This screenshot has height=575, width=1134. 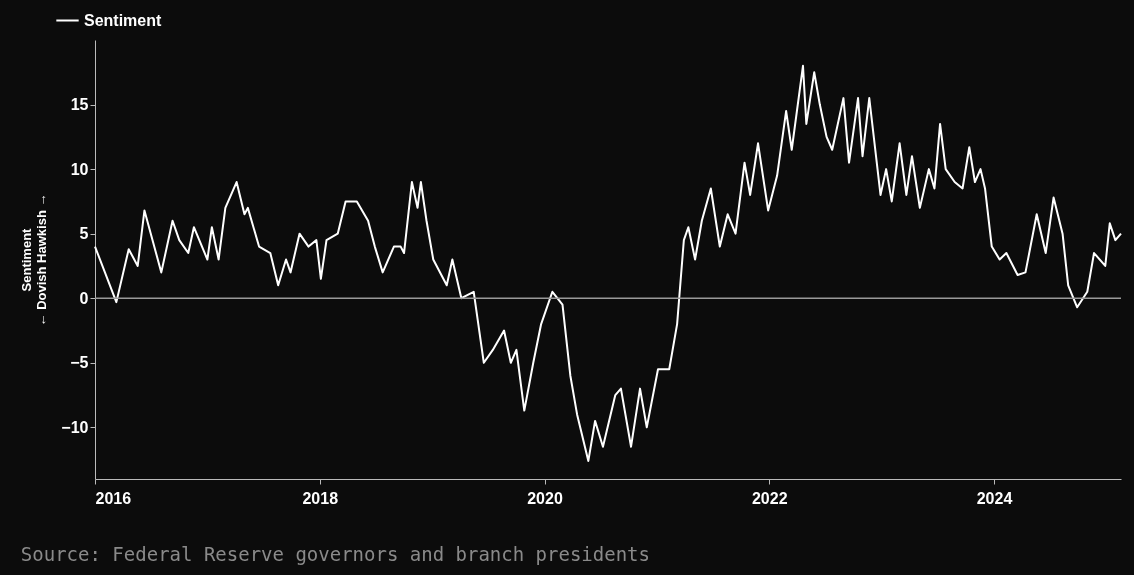 I want to click on x-tick-label: 2018, so click(x=320, y=498).